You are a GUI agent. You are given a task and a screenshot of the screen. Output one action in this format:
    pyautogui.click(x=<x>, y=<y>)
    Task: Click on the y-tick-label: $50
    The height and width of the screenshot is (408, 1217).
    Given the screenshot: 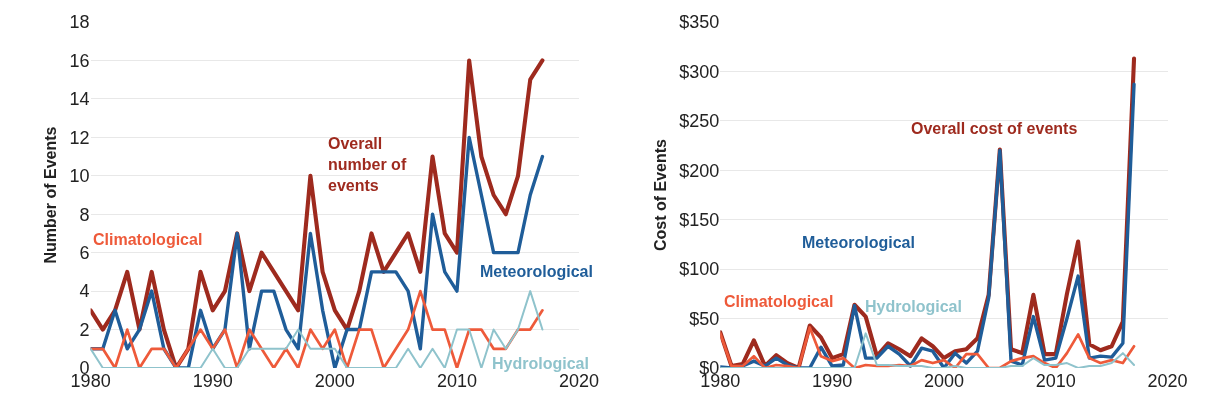 What is the action you would take?
    pyautogui.click(x=704, y=318)
    